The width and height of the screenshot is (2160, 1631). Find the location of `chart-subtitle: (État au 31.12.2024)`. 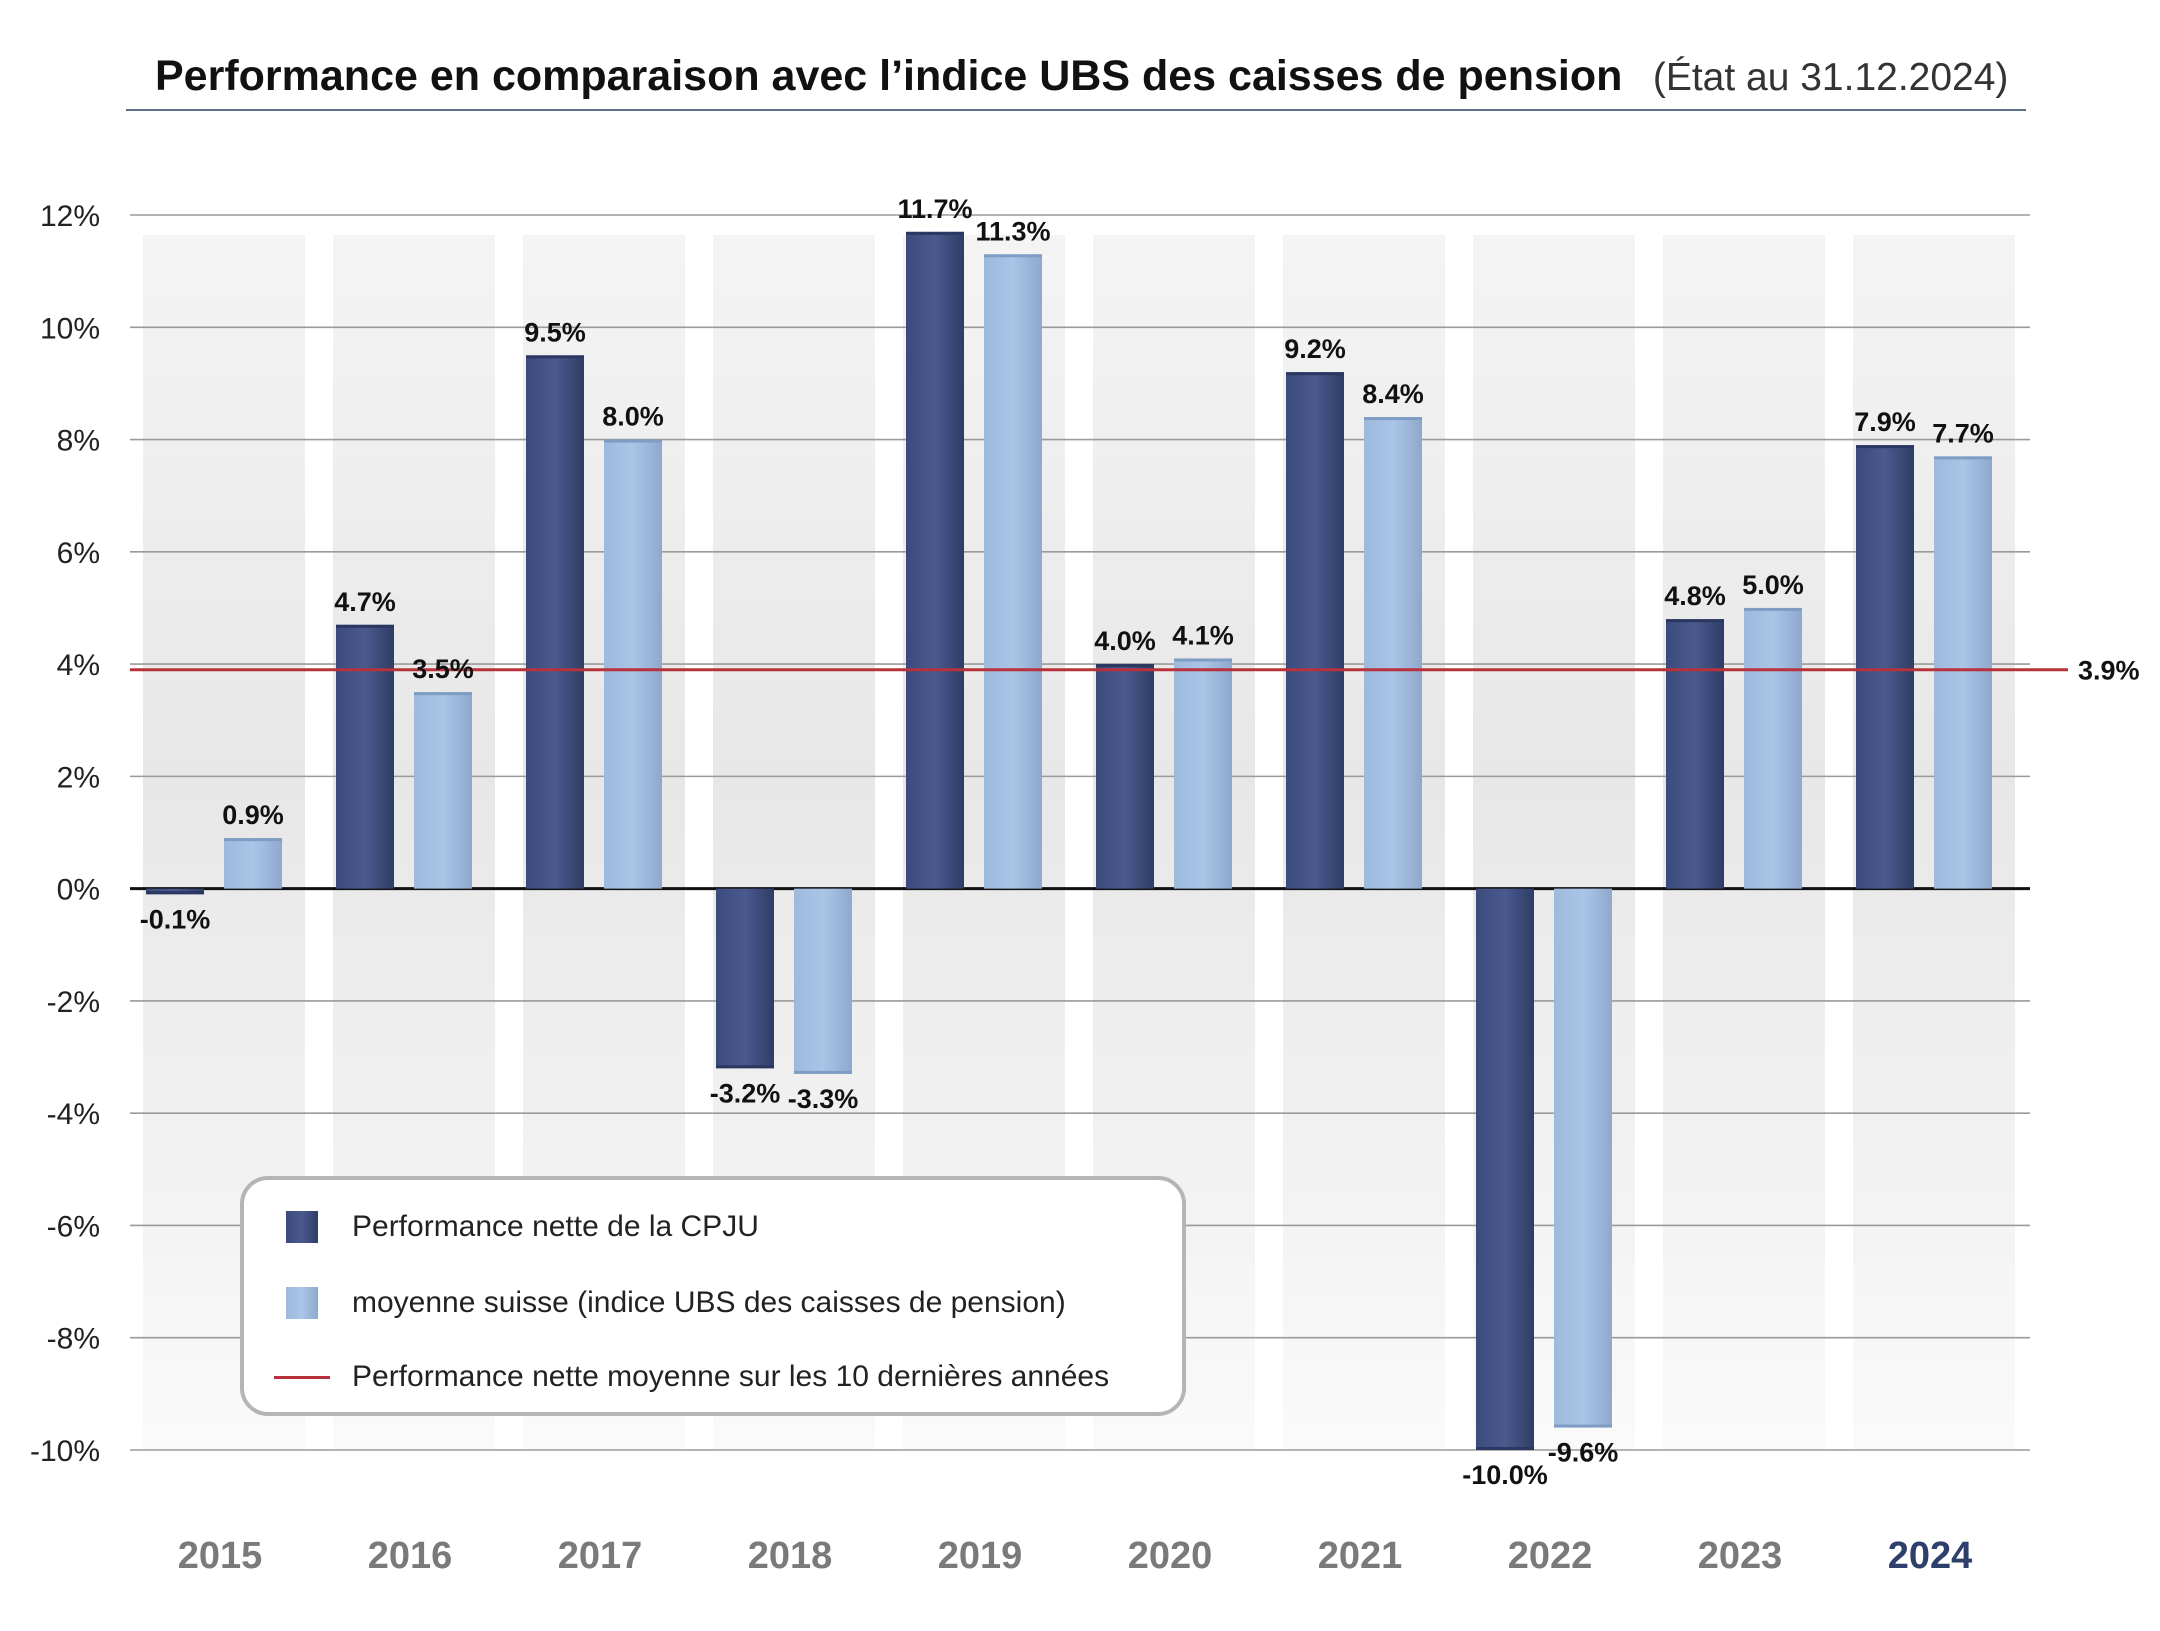

chart-subtitle: (État au 31.12.2024) is located at coordinates (1830, 77).